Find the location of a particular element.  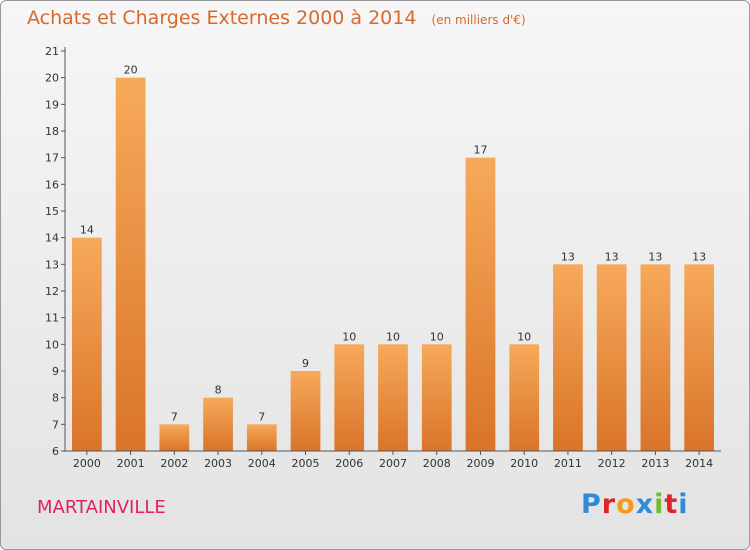

y-tick-label: 16 is located at coordinates (52, 184).